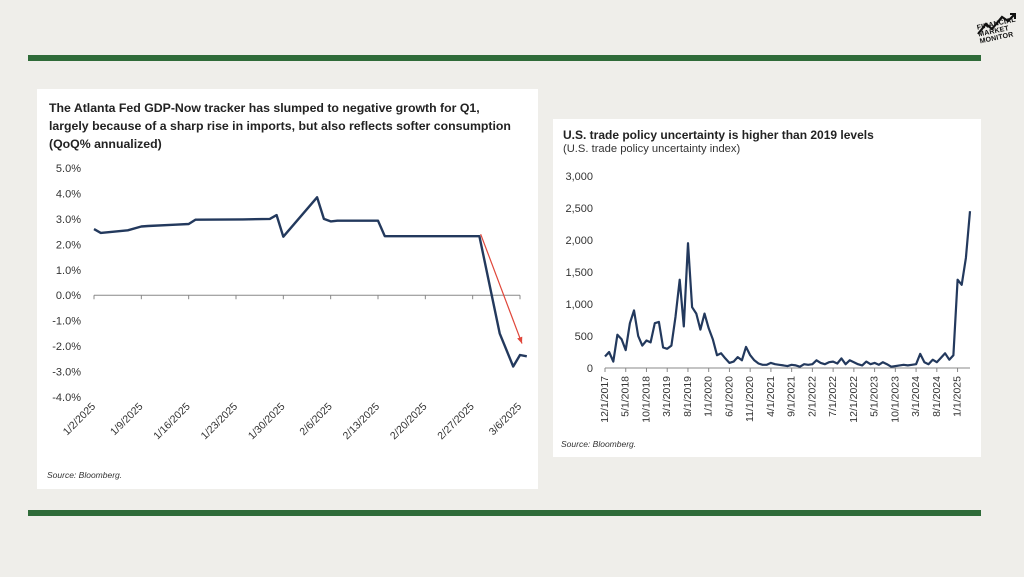 This screenshot has width=1024, height=577. Describe the element at coordinates (646, 399) in the screenshot. I see `uncertainty-x-tick-label: 10/1/2018` at that location.